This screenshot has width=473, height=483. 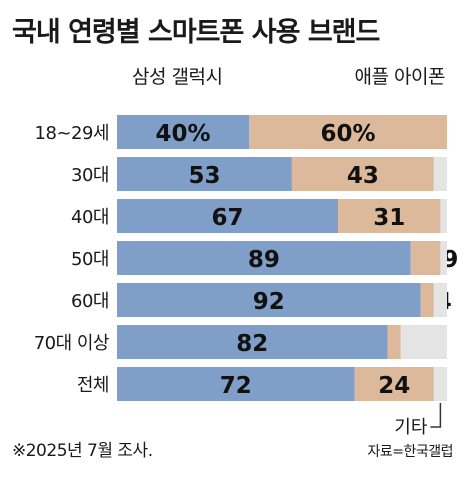 I want to click on category-label: 70대 이상, so click(x=71, y=343).